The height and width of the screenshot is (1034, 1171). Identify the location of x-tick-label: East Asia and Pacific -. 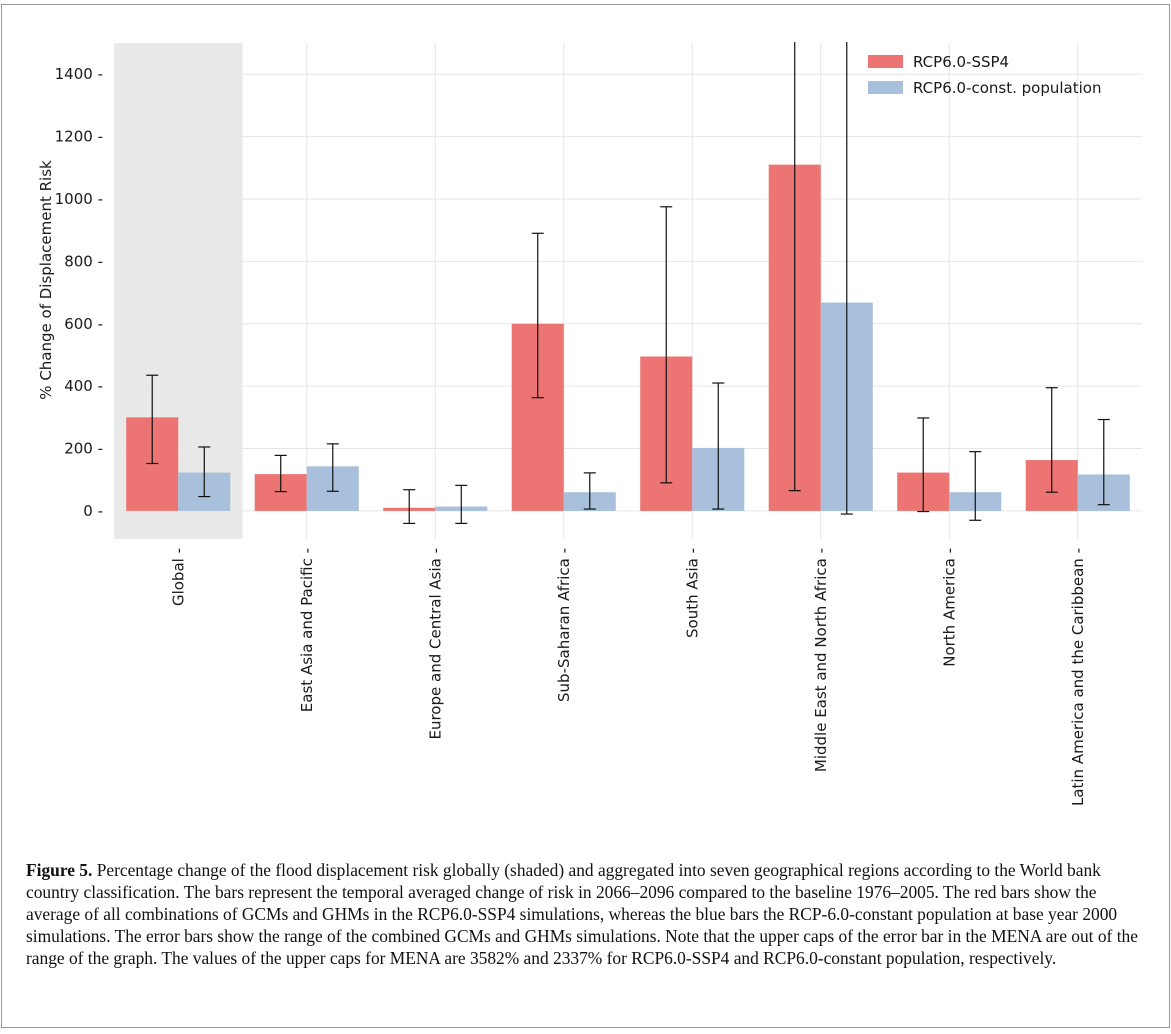
(307, 630).